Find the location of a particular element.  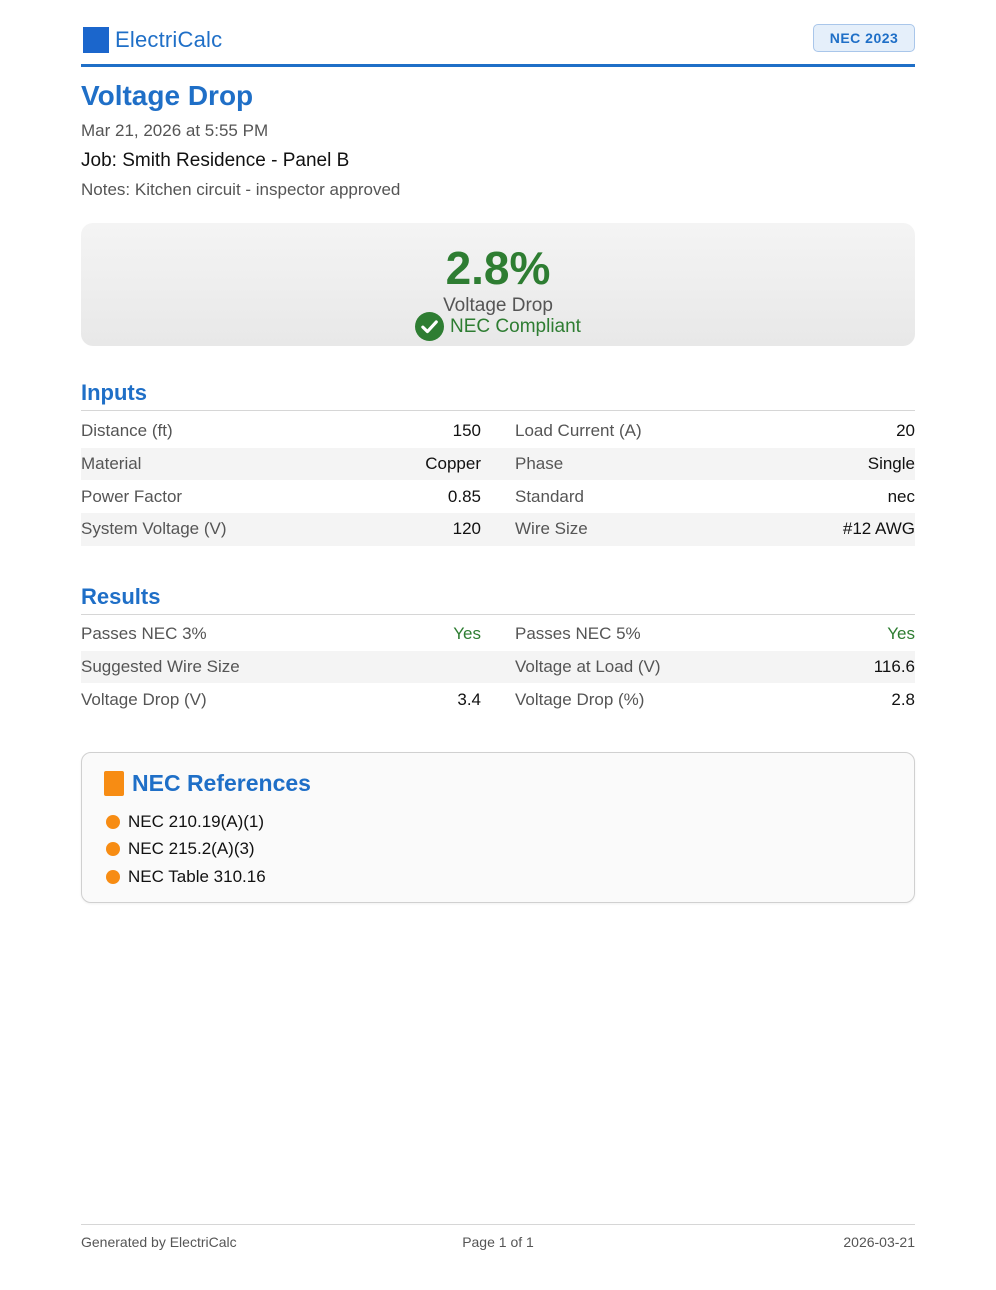

brand: ElectriCalc is located at coordinates (152, 40).